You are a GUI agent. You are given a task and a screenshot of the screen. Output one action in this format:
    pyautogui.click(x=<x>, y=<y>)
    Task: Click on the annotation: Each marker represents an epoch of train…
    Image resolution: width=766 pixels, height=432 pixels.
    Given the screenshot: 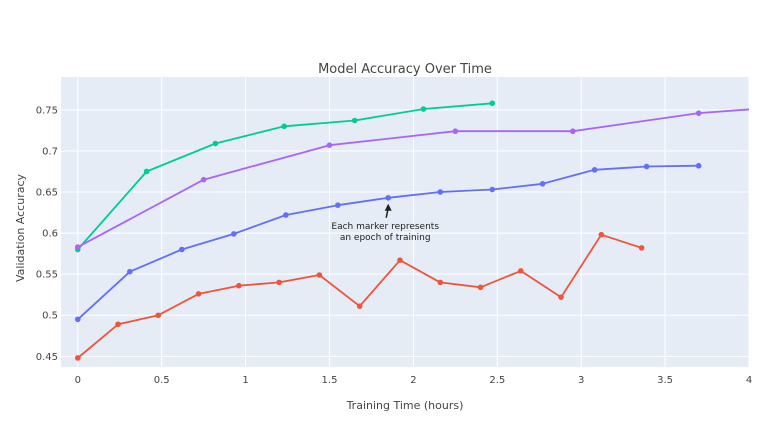 What is the action you would take?
    pyautogui.click(x=385, y=223)
    